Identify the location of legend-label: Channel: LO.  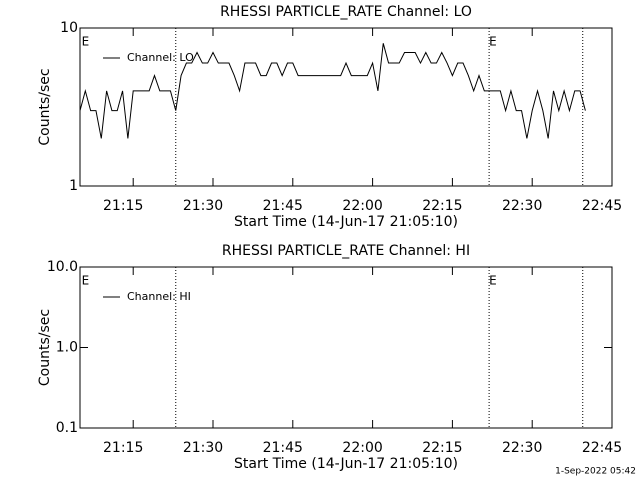
(160, 57).